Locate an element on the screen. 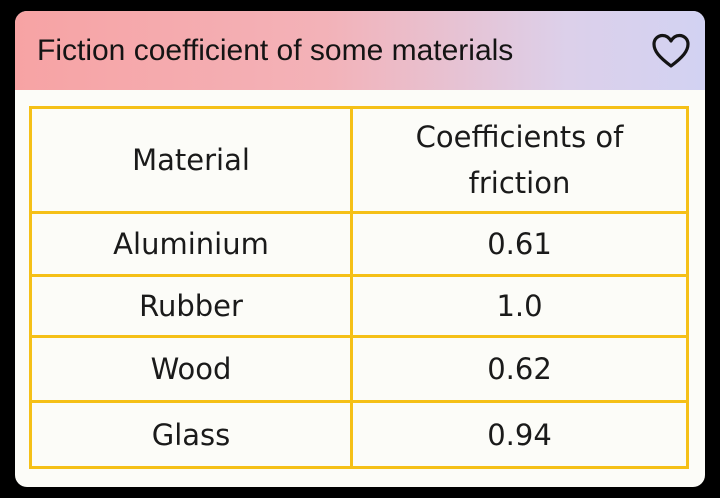 The image size is (720, 498). table-row: Aluminium 0.61 is located at coordinates (359, 244).